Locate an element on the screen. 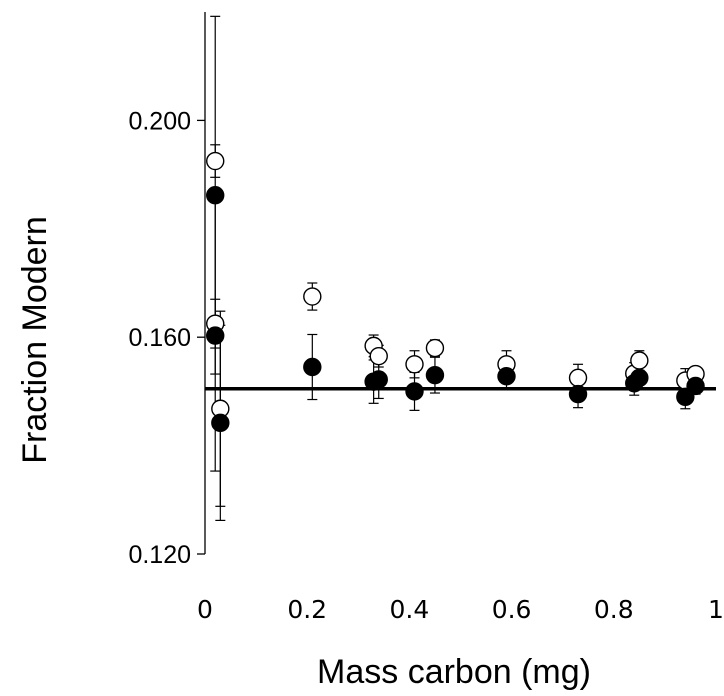  x-tick-label: 0.2 is located at coordinates (307, 609).